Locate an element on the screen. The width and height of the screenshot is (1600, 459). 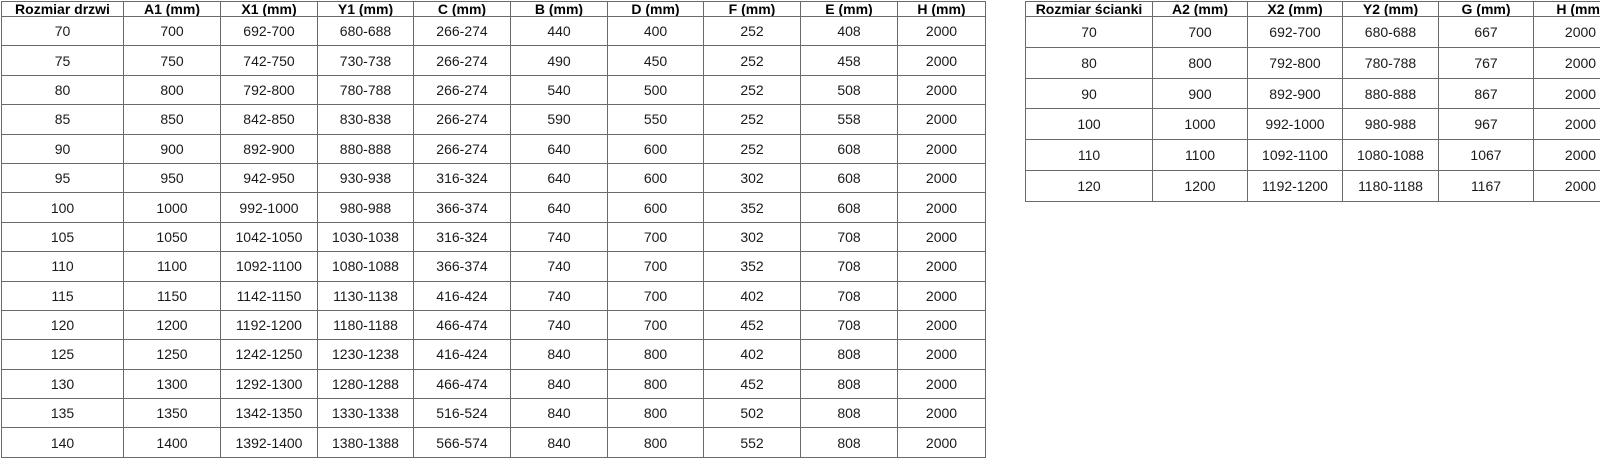
table-cell: 408 is located at coordinates (849, 31).